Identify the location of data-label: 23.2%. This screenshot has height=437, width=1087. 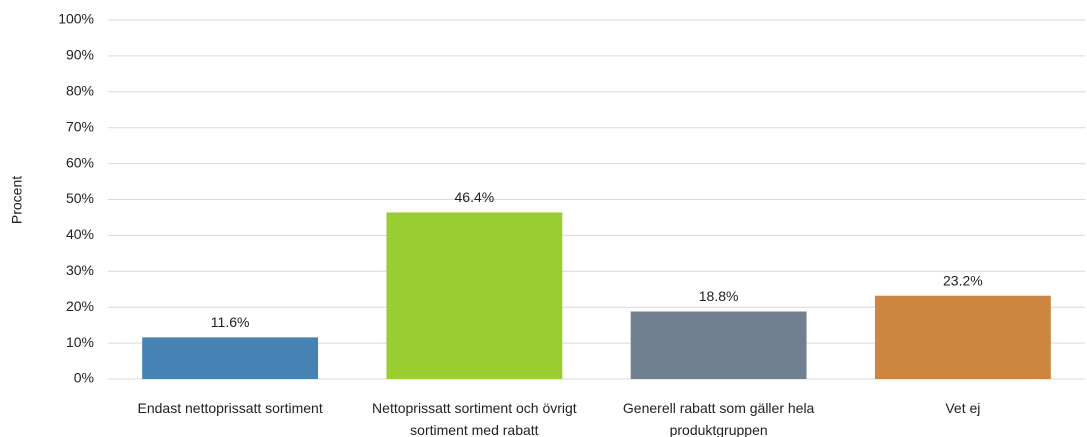
(963, 280).